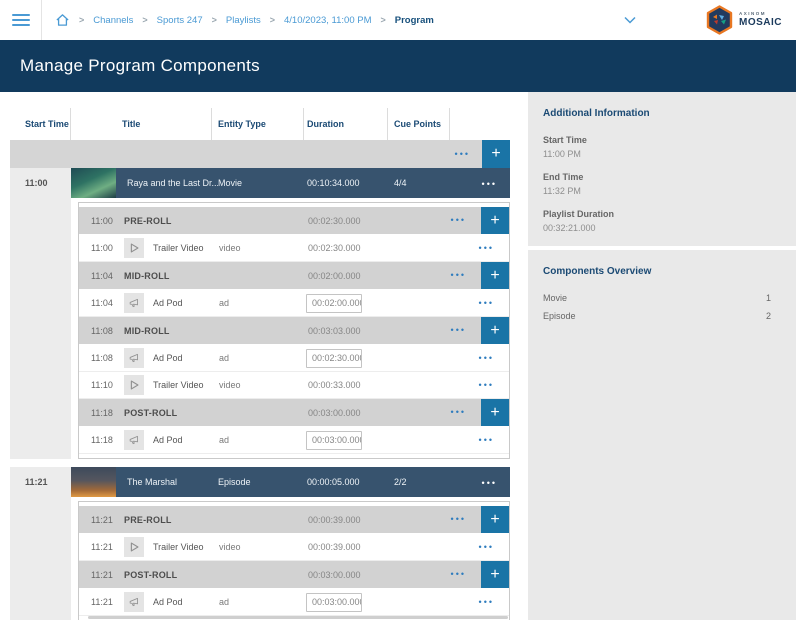  What do you see at coordinates (147, 275) in the screenshot?
I see `break-label: MID-ROLL` at bounding box center [147, 275].